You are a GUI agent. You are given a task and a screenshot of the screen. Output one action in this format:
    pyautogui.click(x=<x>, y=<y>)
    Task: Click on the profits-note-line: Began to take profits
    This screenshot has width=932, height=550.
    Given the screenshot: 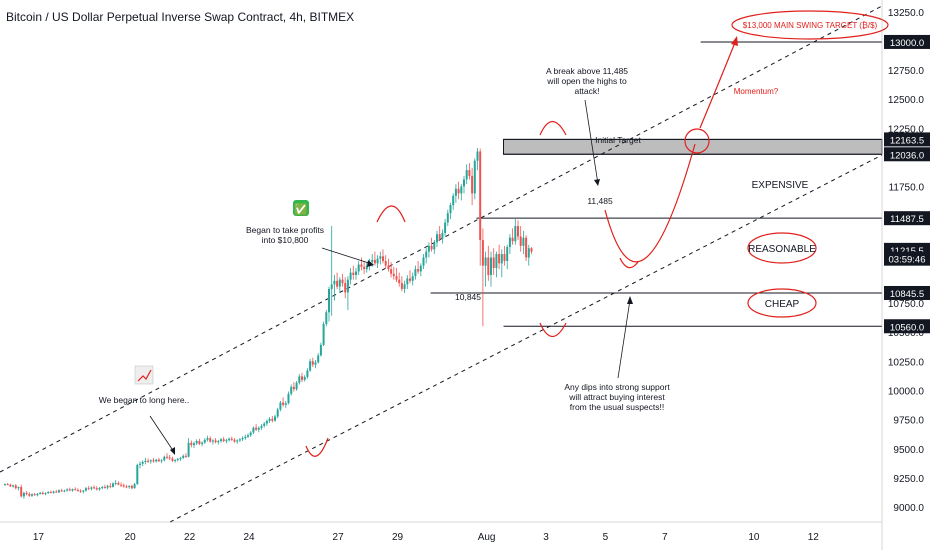 What is the action you would take?
    pyautogui.click(x=285, y=230)
    